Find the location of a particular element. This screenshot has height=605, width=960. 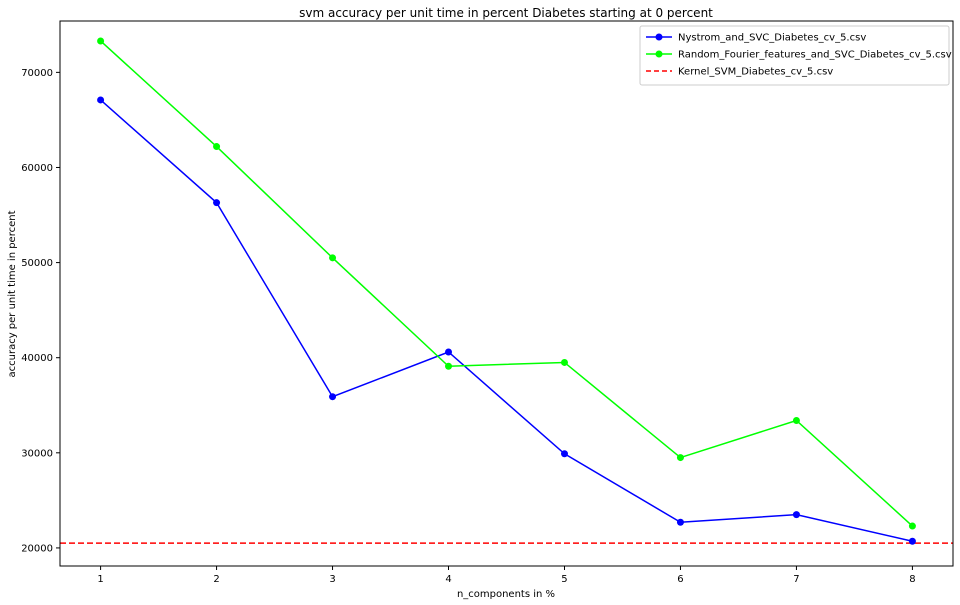

x-tick-label: 6 is located at coordinates (680, 579).